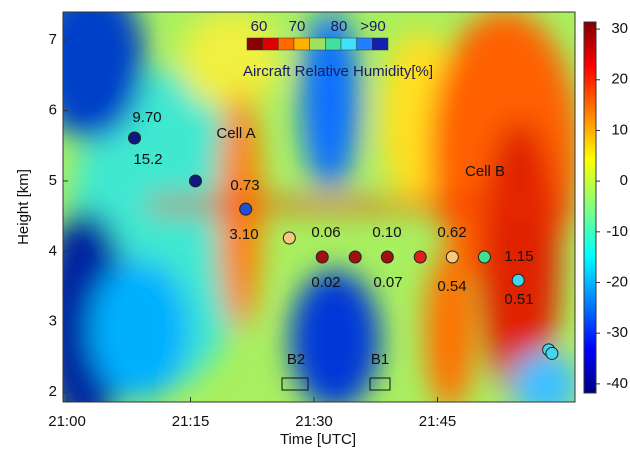 The width and height of the screenshot is (630, 457). Describe the element at coordinates (146, 117) in the screenshot. I see `annotation: 9.70` at that location.